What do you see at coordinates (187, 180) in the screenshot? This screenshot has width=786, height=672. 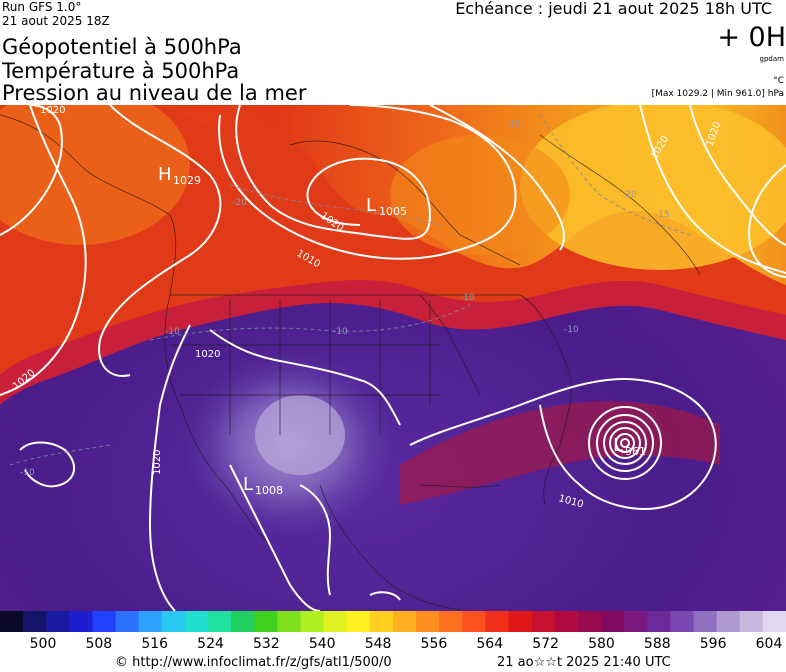 I see `pressure-center-value: 1029` at bounding box center [187, 180].